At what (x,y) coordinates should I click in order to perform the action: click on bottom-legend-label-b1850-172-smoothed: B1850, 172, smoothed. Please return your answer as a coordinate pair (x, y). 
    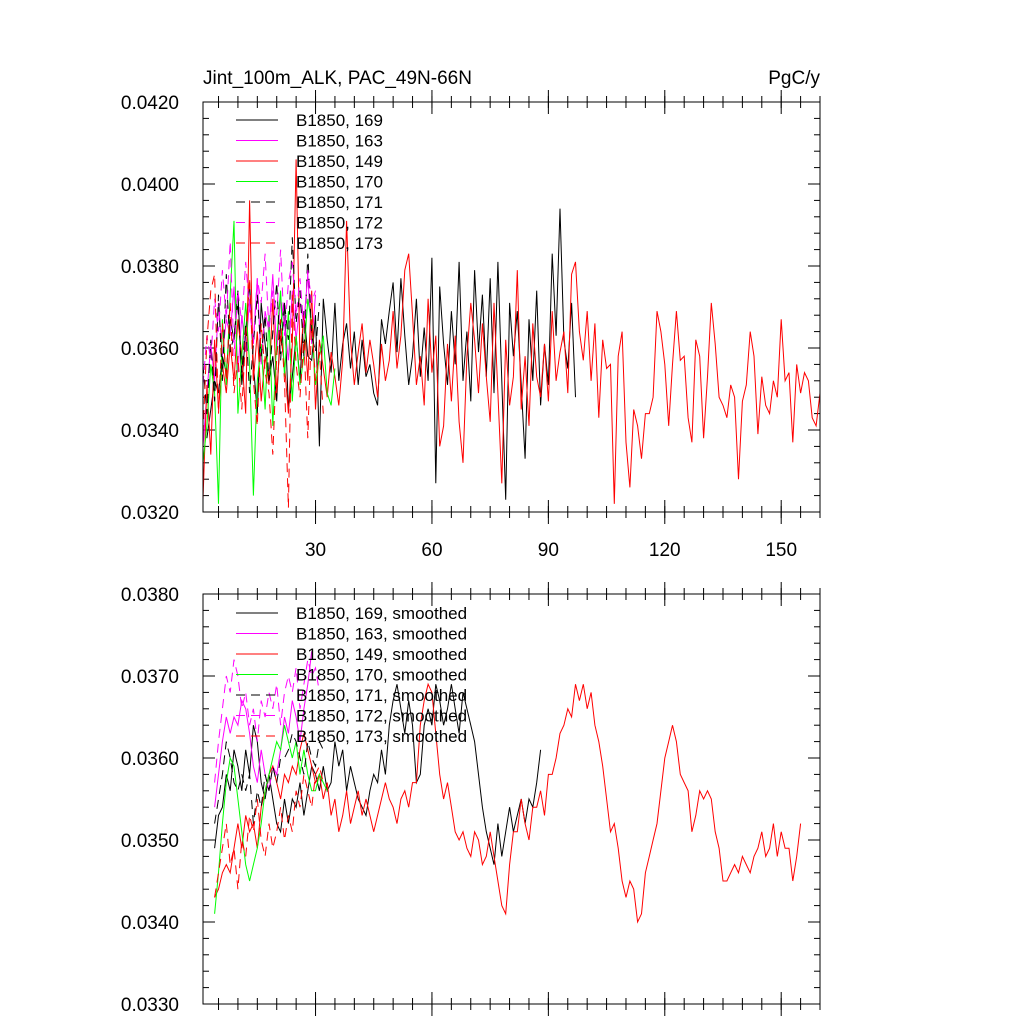
    Looking at the image, I should click on (381, 716).